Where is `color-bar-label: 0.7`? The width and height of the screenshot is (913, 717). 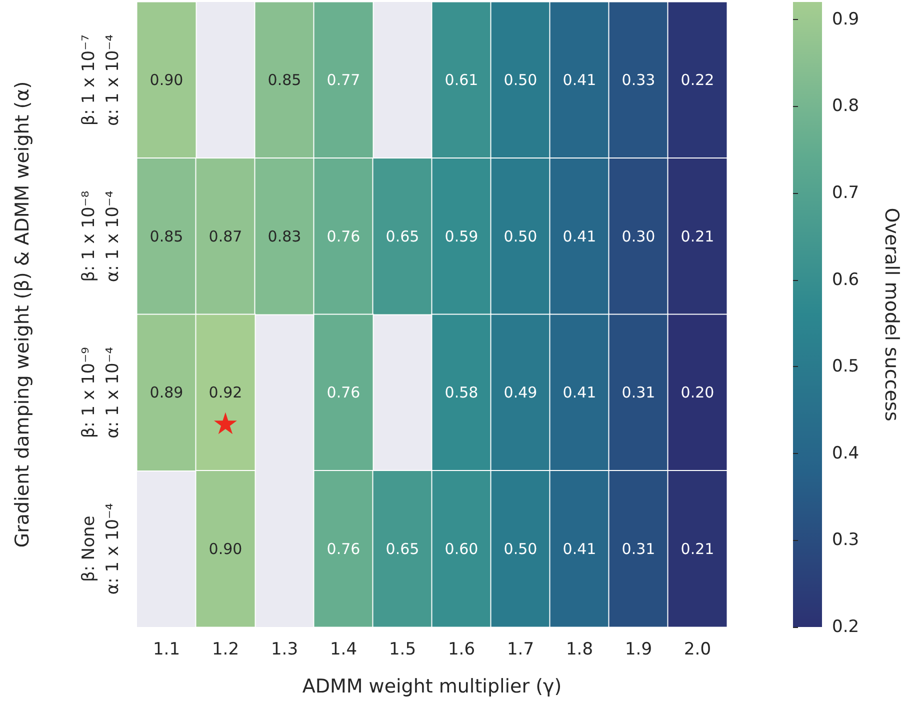 color-bar-label: 0.7 is located at coordinates (846, 192).